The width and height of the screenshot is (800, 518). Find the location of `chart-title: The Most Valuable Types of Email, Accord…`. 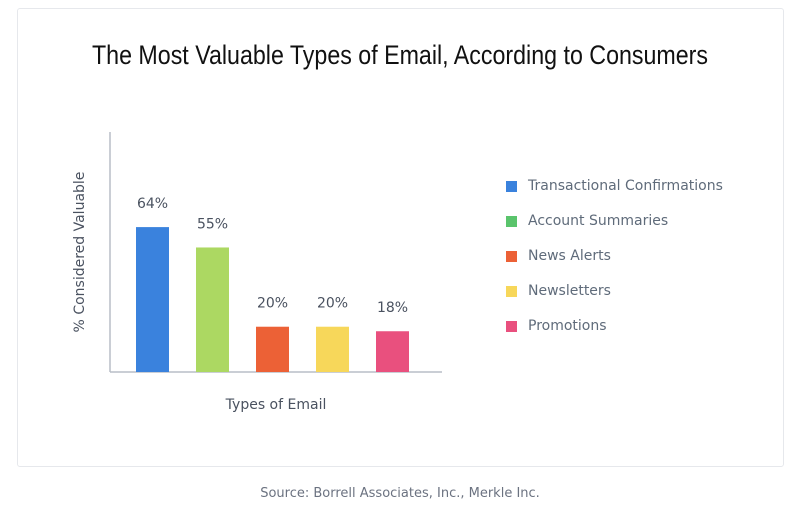

chart-title: The Most Valuable Types of Email, Accord… is located at coordinates (400, 55).